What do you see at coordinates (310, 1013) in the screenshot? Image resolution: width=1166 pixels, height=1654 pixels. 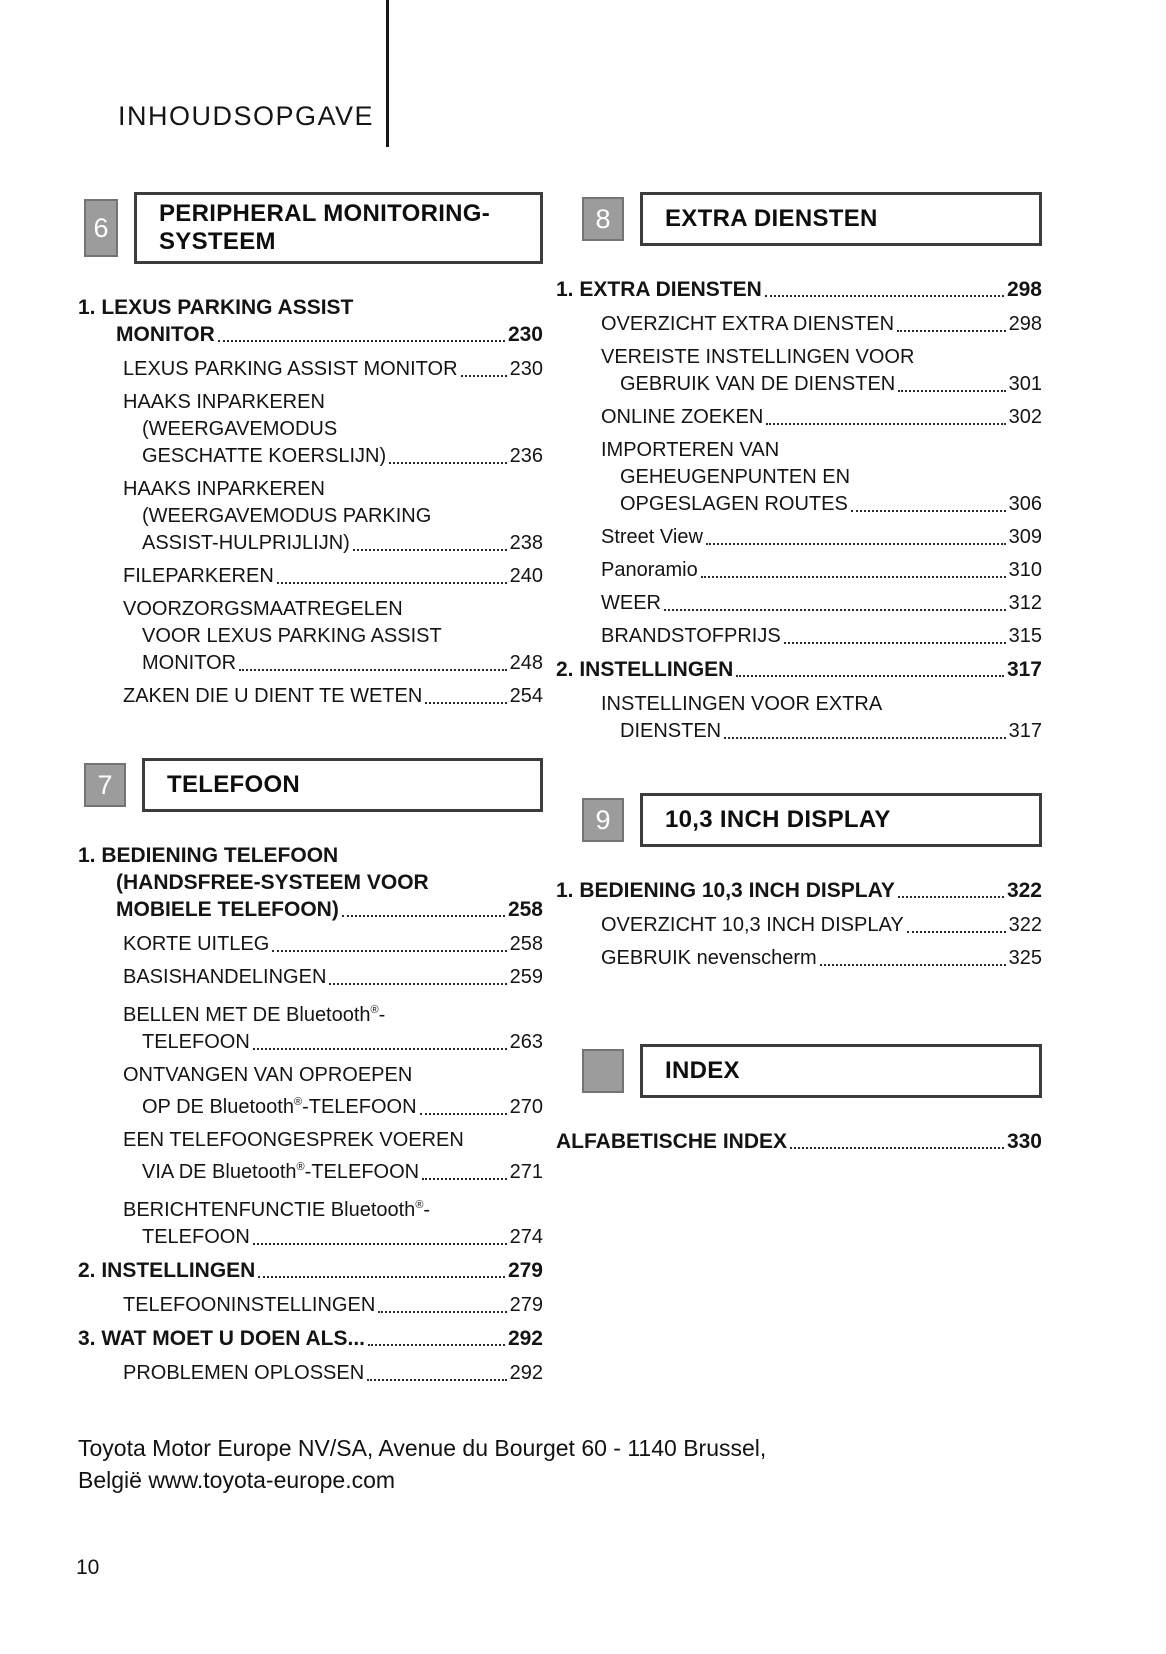 I see `toc-entry-line: BELLEN MET DE Bluetooth®-` at bounding box center [310, 1013].